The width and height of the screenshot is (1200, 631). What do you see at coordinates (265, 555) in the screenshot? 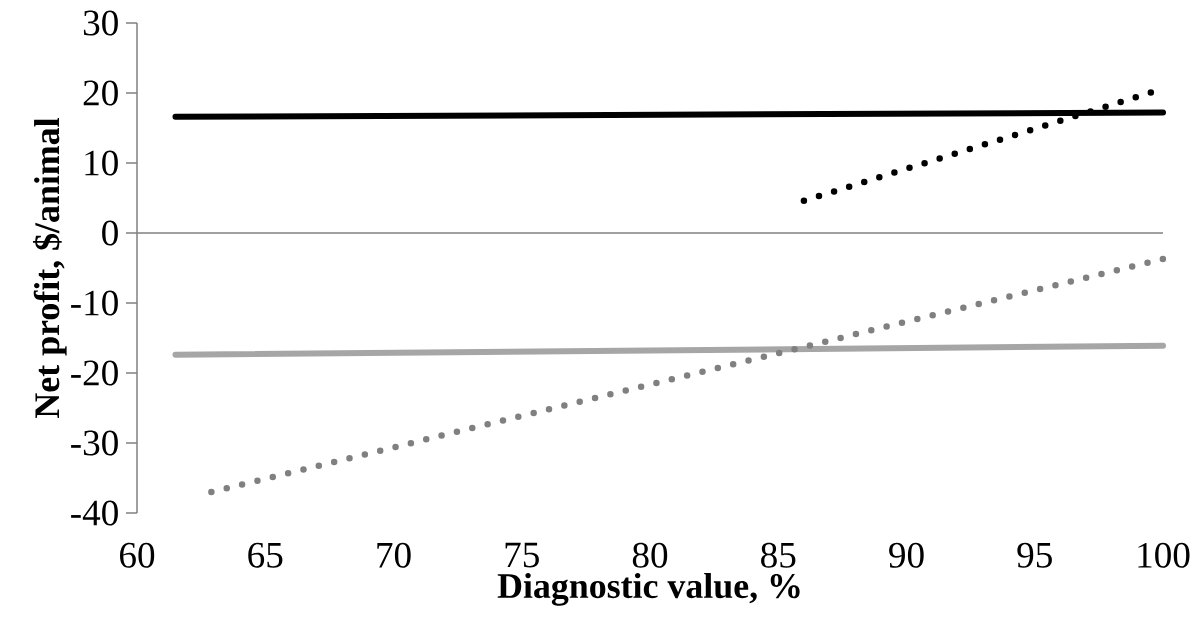
I see `x-tick-label: 65` at bounding box center [265, 555].